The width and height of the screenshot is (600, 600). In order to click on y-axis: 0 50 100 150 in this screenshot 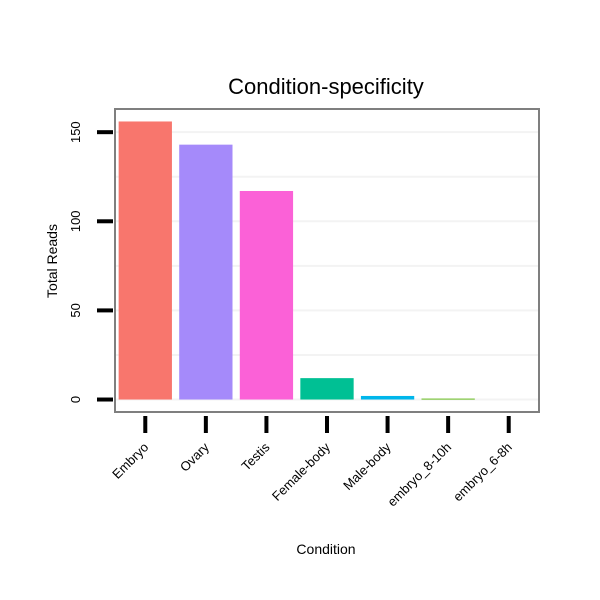, I will do `click(90, 262)`.